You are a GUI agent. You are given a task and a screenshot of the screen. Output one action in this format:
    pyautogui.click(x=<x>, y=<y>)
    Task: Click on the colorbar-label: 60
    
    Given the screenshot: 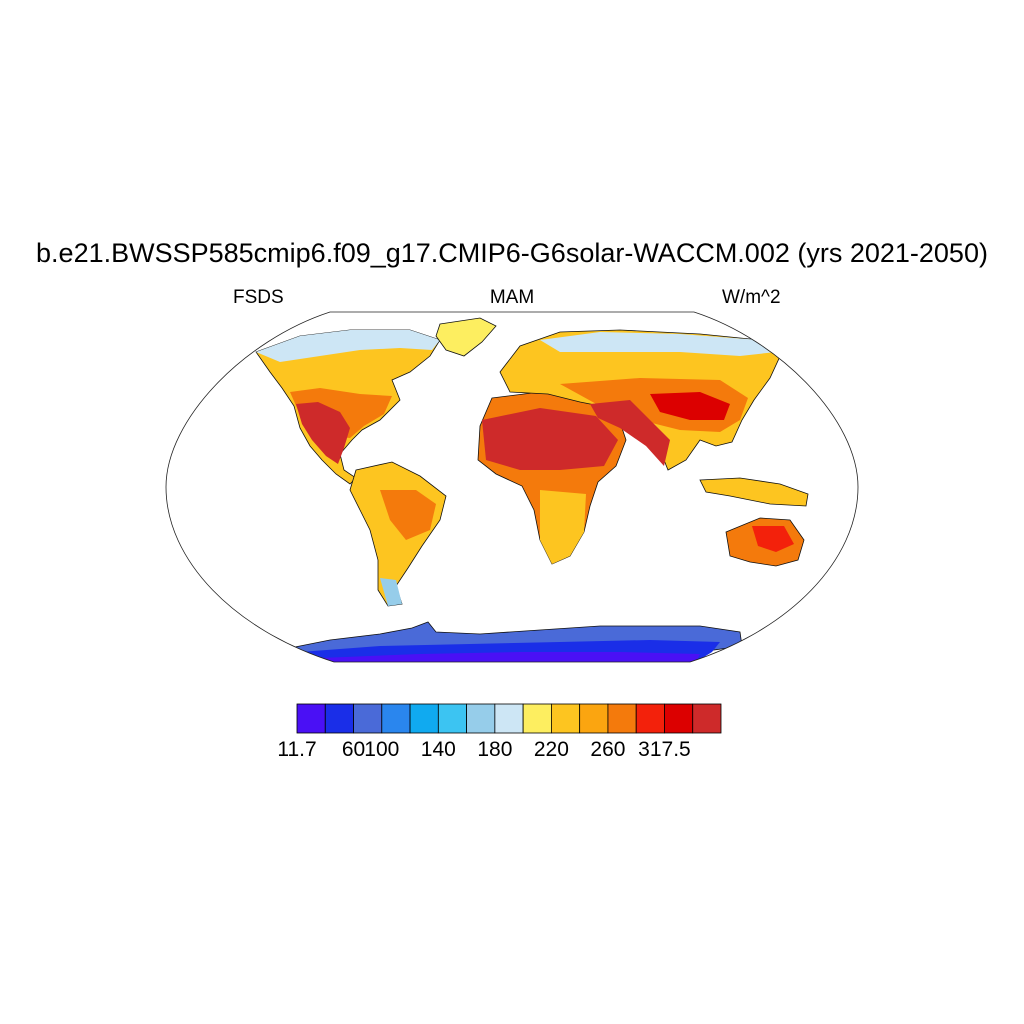 What is the action you would take?
    pyautogui.click(x=353, y=749)
    